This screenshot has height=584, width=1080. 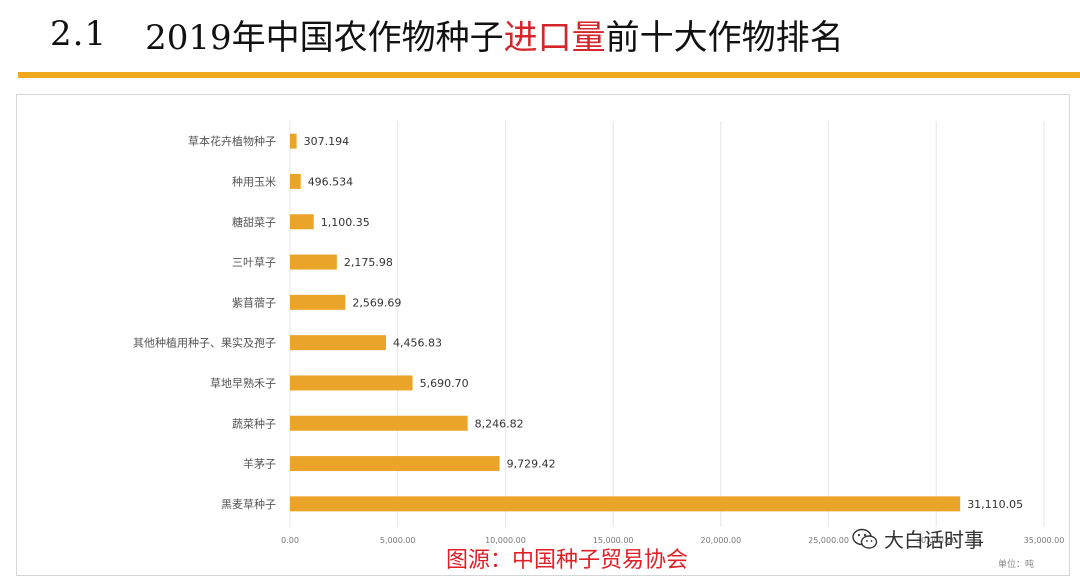 I want to click on x-tick-label: 10,000.00, so click(x=505, y=540).